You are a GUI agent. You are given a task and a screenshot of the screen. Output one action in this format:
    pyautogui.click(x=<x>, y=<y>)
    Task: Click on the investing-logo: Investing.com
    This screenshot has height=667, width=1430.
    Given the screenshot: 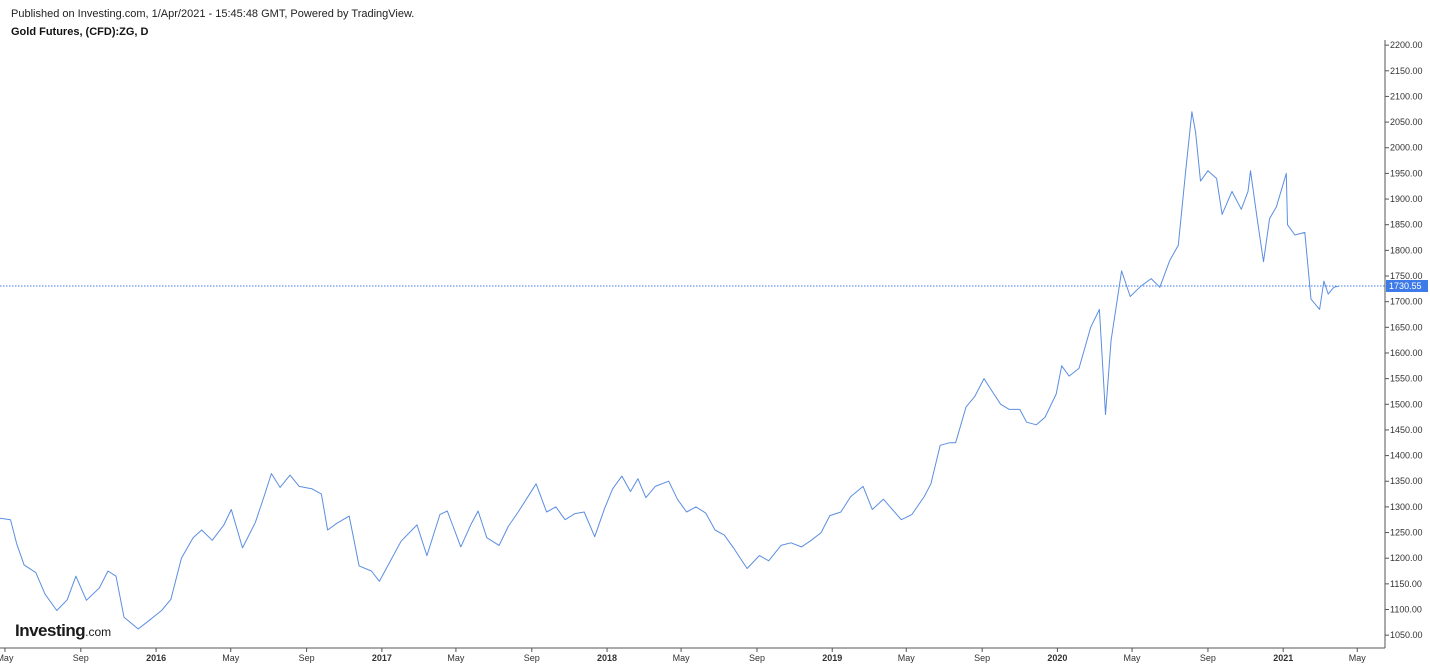 What is the action you would take?
    pyautogui.click(x=63, y=631)
    